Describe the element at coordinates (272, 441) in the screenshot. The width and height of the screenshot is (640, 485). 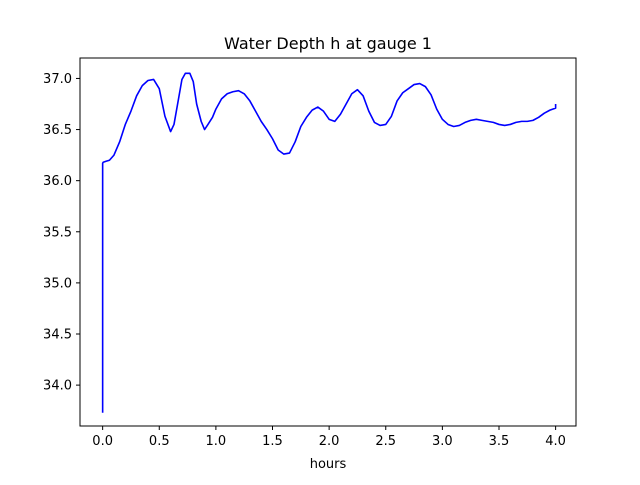
I see `x-tick-label: 1.5` at that location.